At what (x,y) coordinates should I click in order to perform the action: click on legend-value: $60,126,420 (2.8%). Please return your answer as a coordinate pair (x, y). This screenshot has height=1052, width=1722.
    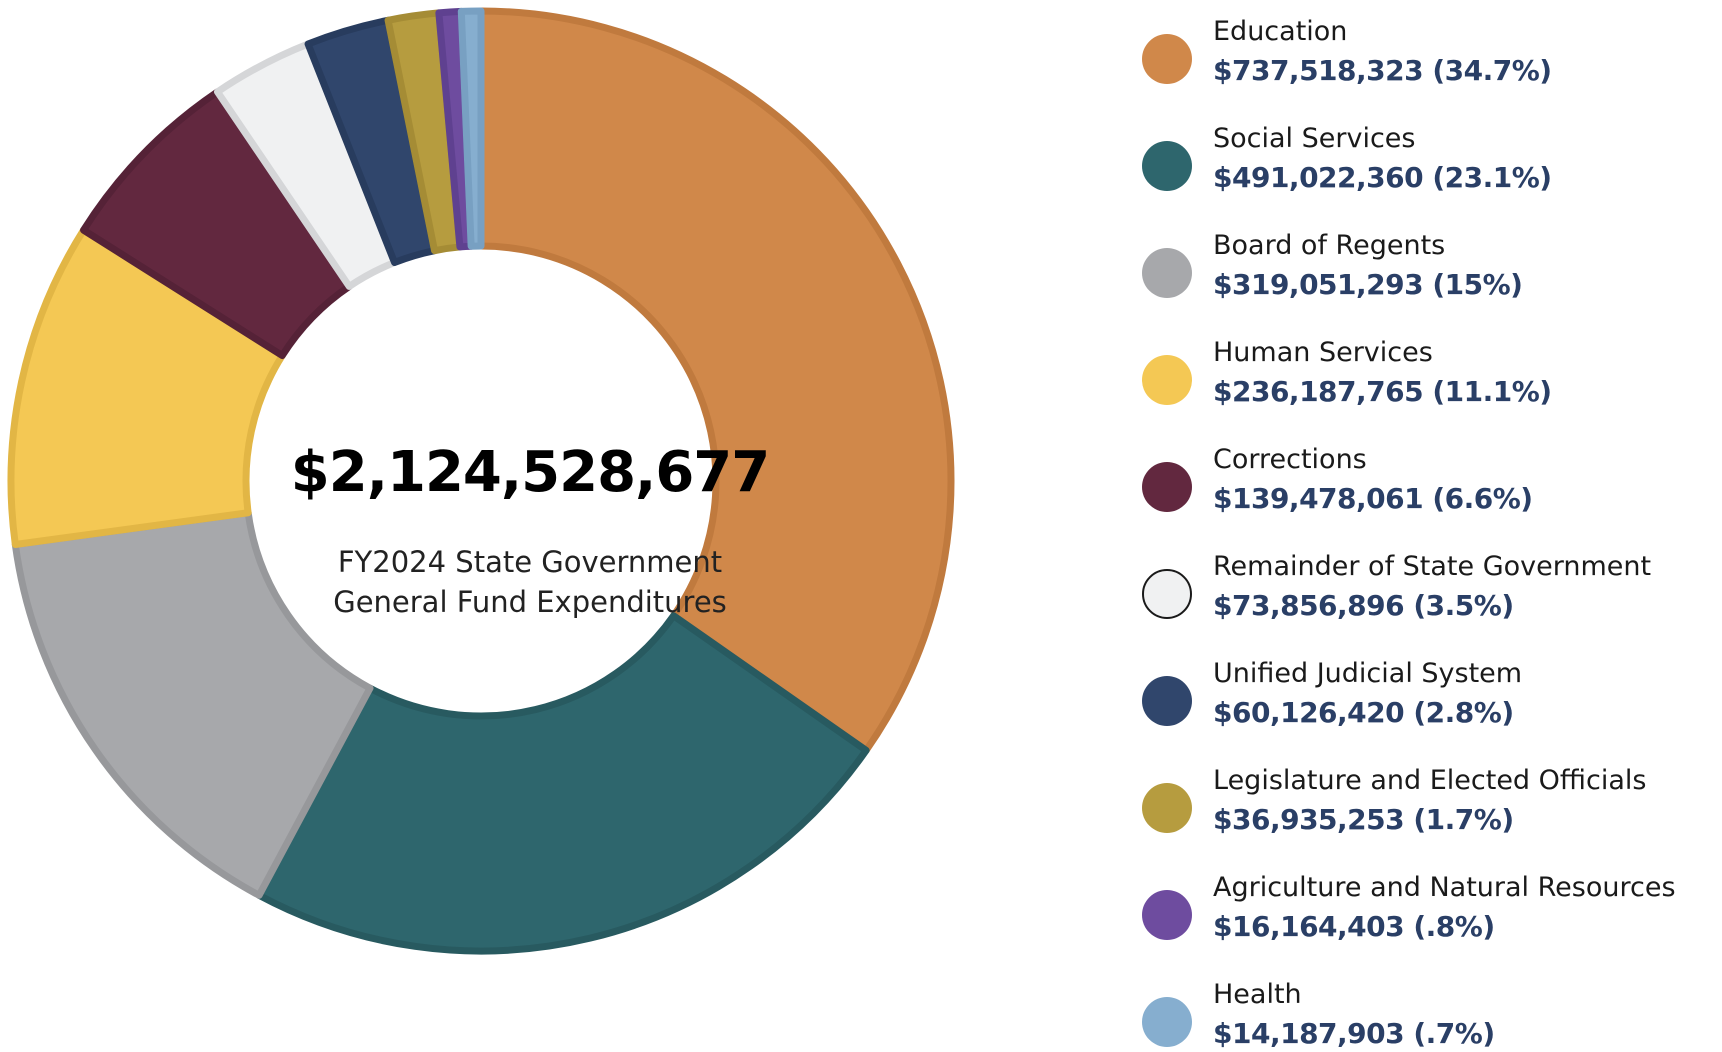
    Looking at the image, I should click on (1363, 712).